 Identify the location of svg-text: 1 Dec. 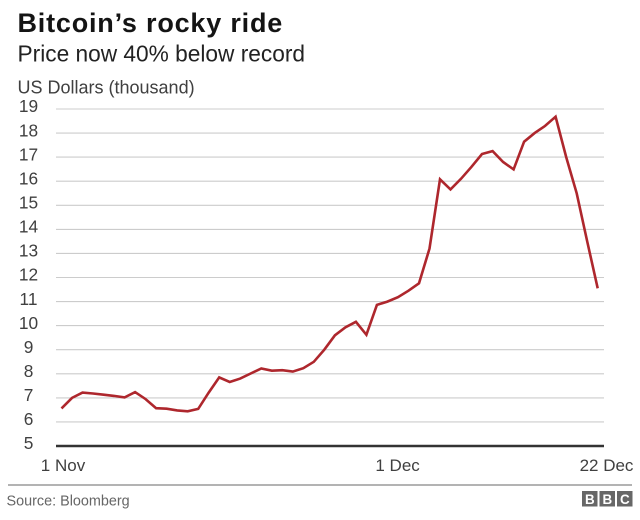
(397, 465).